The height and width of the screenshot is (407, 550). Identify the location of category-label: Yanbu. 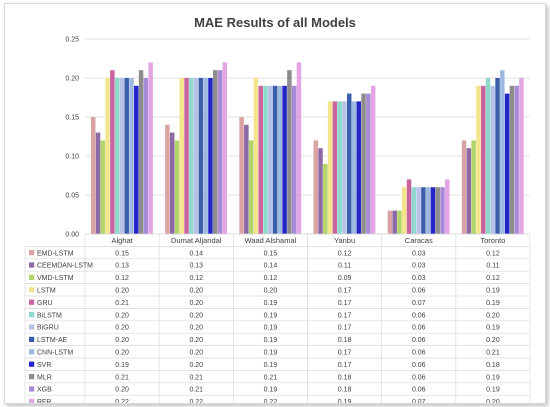
(344, 240).